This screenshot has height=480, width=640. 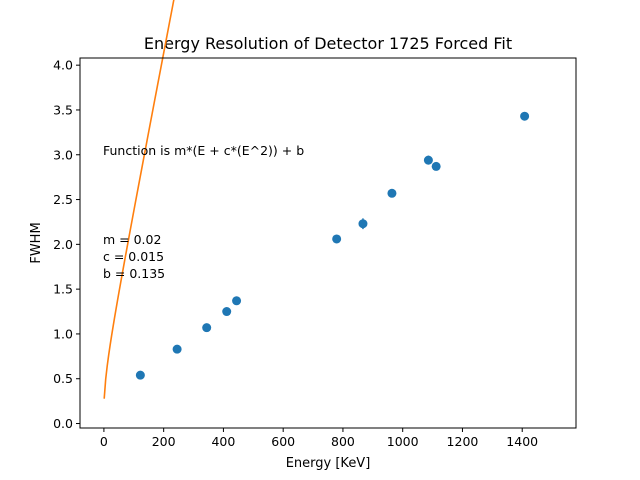 What do you see at coordinates (203, 150) in the screenshot?
I see `function-annotation: Function is m*(E + c*(E^2)) + b` at bounding box center [203, 150].